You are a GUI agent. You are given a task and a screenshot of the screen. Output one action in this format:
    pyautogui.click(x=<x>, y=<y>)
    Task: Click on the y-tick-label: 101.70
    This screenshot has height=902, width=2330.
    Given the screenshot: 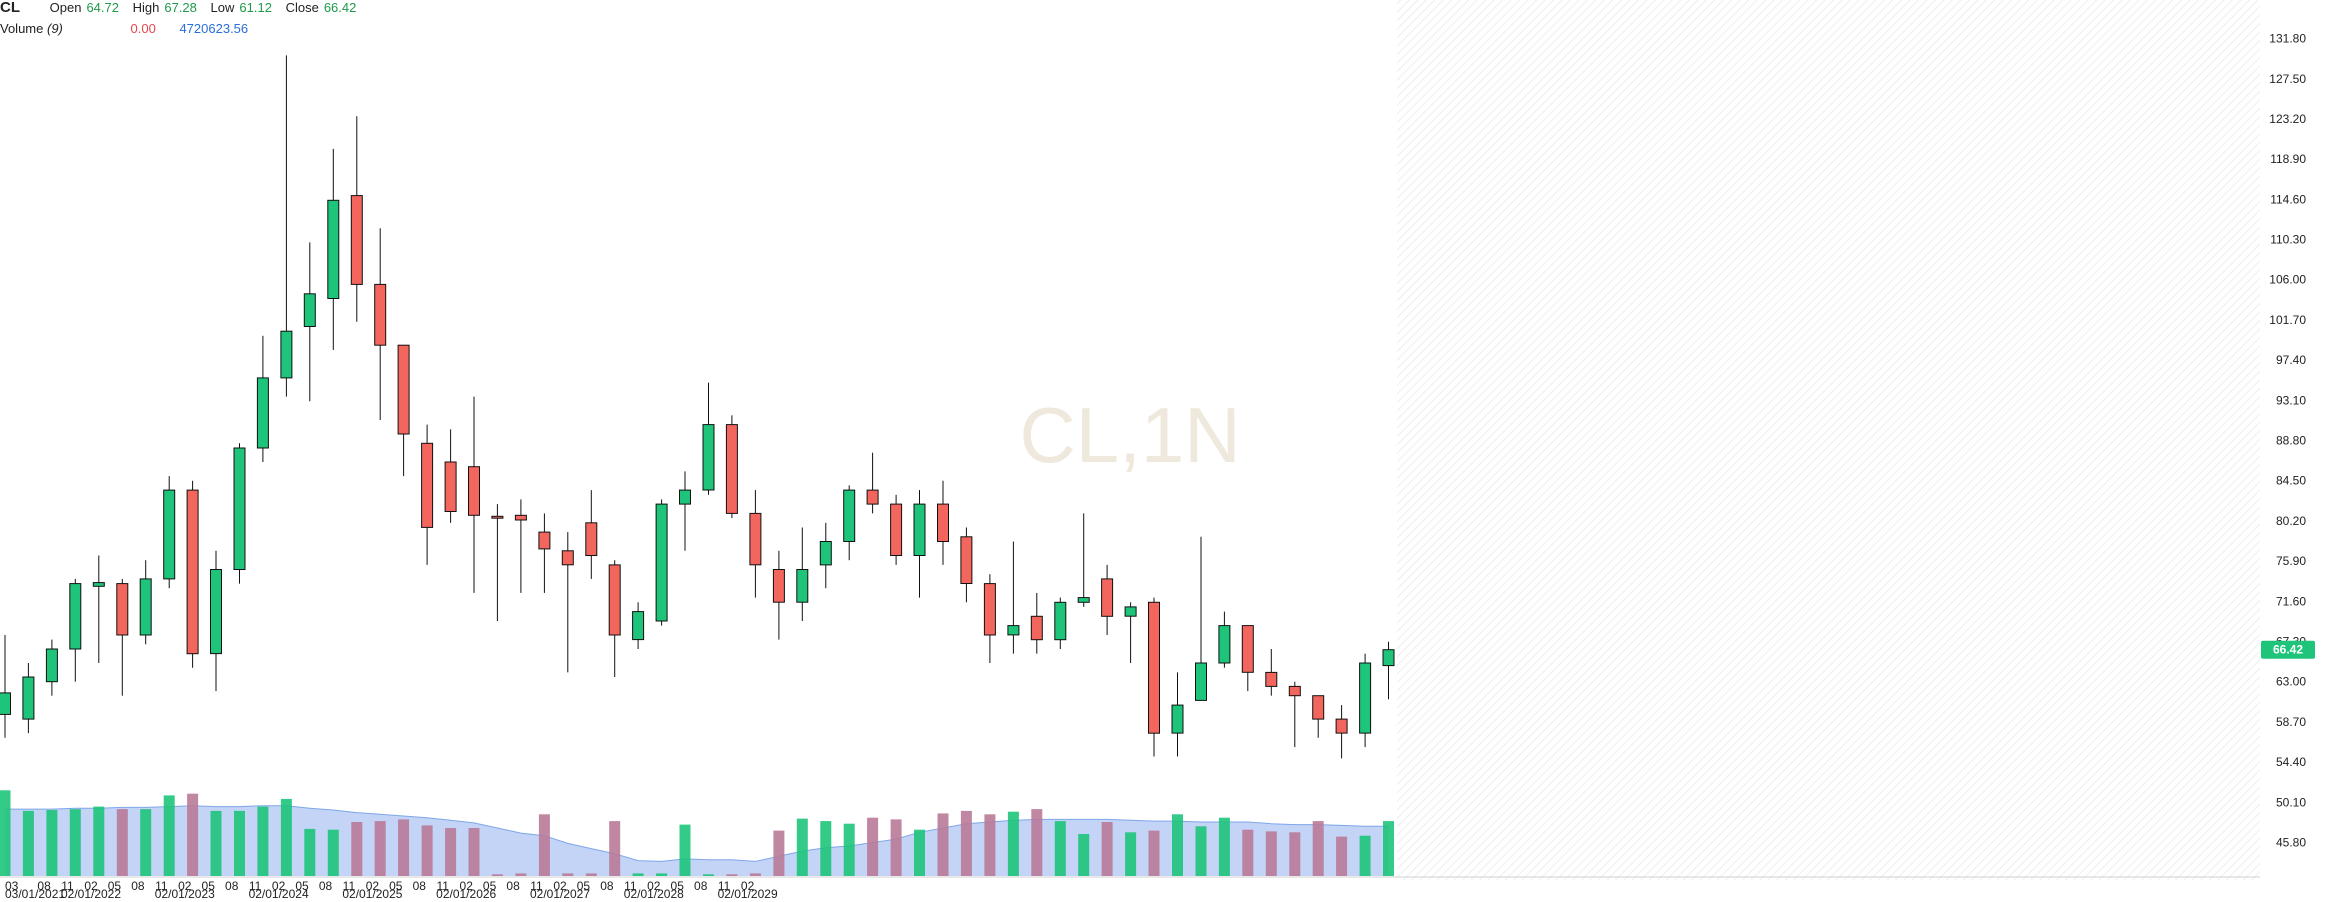 What is the action you would take?
    pyautogui.click(x=2287, y=320)
    